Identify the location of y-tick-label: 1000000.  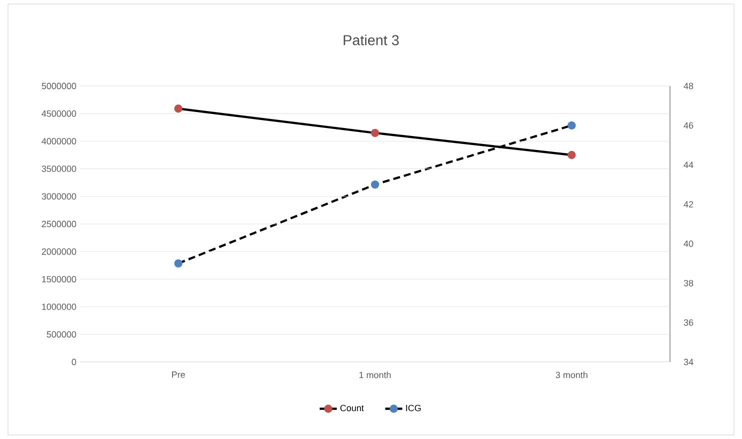
(59, 307).